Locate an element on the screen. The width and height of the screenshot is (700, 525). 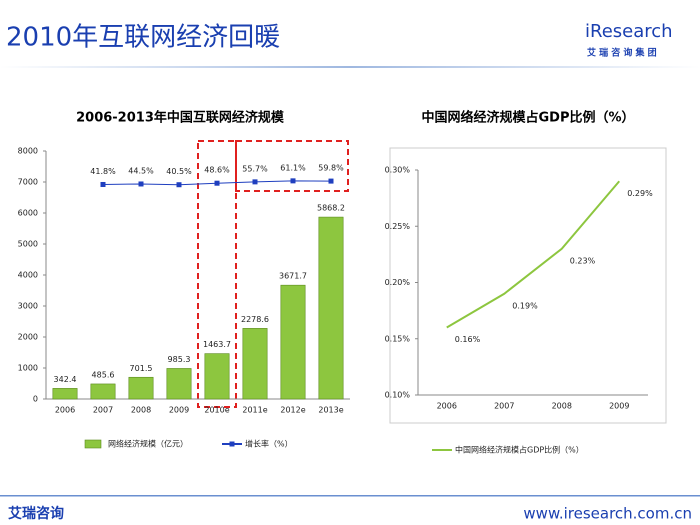
slide-title: 2010年互联网经济回暖 is located at coordinates (143, 38).